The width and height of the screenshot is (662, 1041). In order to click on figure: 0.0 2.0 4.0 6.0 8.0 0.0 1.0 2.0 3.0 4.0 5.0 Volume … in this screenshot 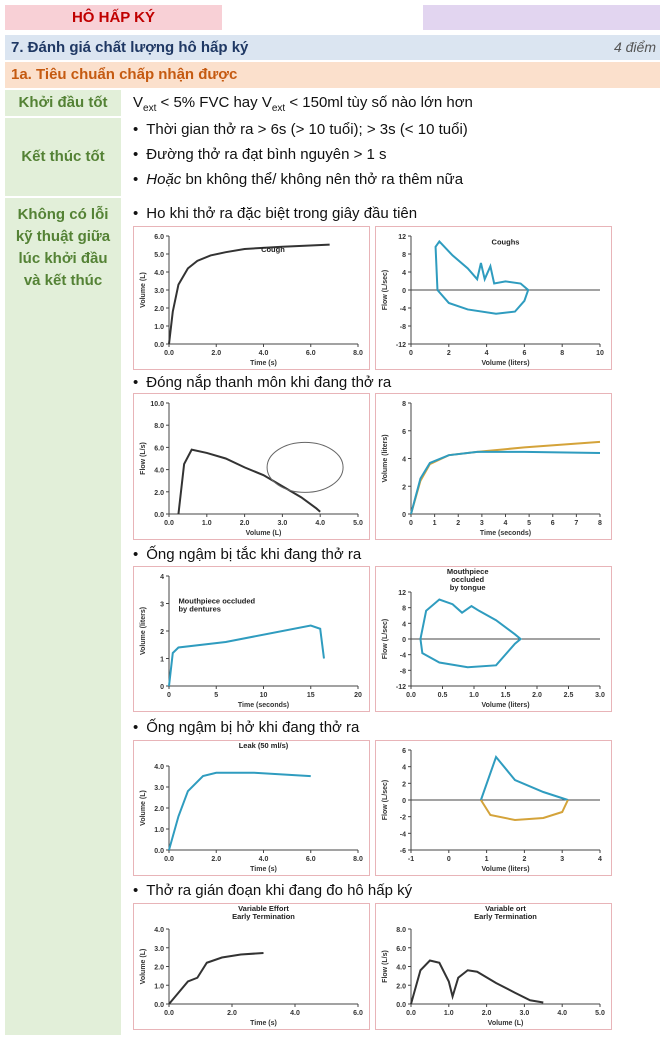, I will do `click(493, 966)`.